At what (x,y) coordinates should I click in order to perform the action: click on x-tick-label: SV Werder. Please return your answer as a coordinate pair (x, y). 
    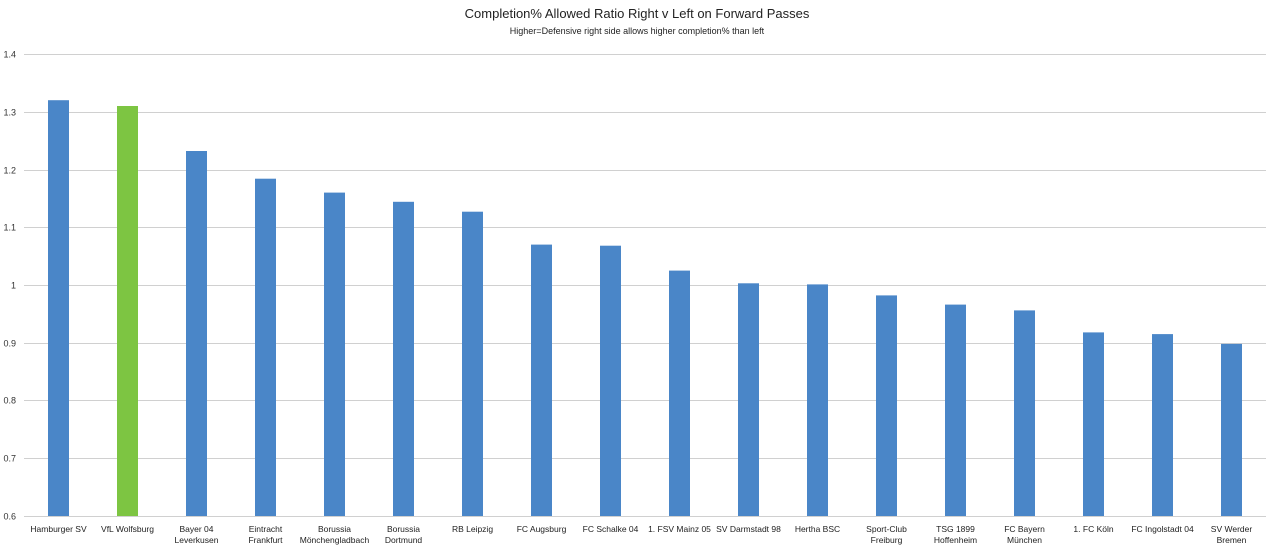
    Looking at the image, I should click on (1232, 529).